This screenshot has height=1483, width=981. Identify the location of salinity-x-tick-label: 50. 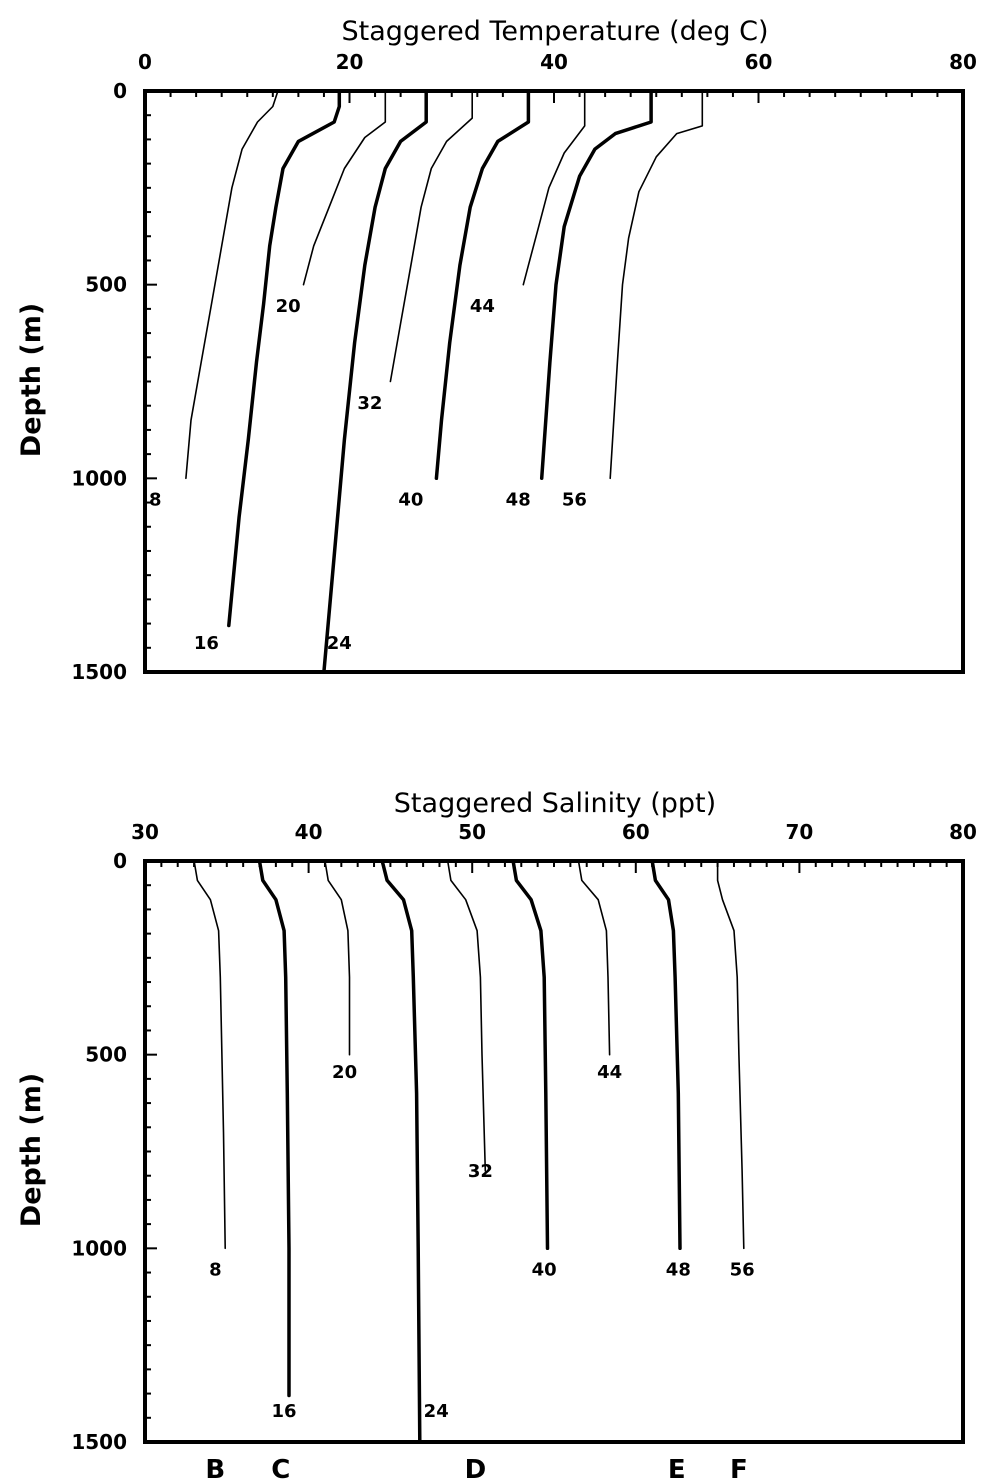
(472, 832).